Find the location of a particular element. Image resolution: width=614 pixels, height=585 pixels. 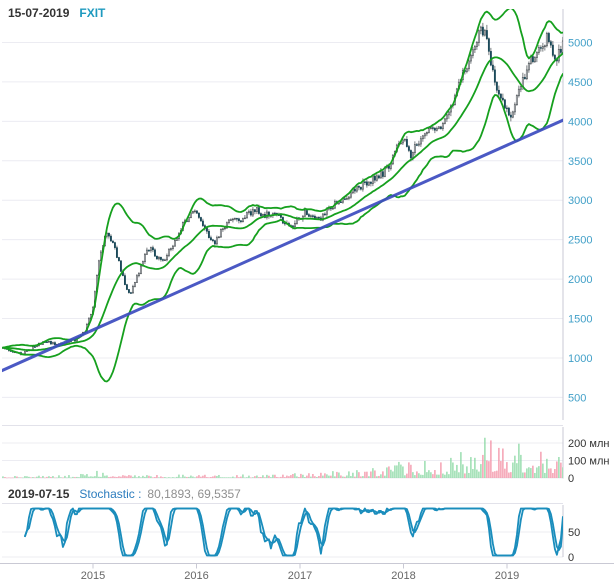

volume-panel is located at coordinates (282, 458).